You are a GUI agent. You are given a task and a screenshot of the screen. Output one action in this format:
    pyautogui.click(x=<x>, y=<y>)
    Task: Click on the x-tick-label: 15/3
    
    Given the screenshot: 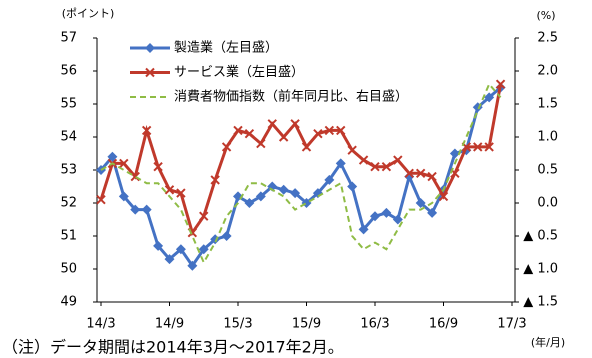 What is the action you would take?
    pyautogui.click(x=237, y=324)
    